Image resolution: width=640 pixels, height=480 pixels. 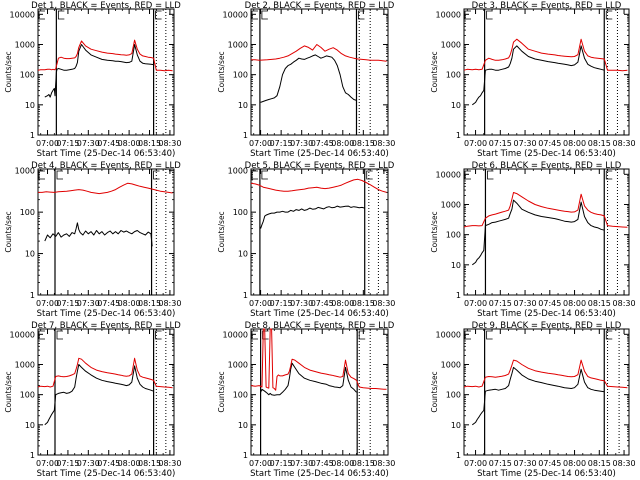 What do you see at coordinates (106, 6) in the screenshot?
I see `panel-title: Det 1, BLACK = Events, RED = LLD` at bounding box center [106, 6].